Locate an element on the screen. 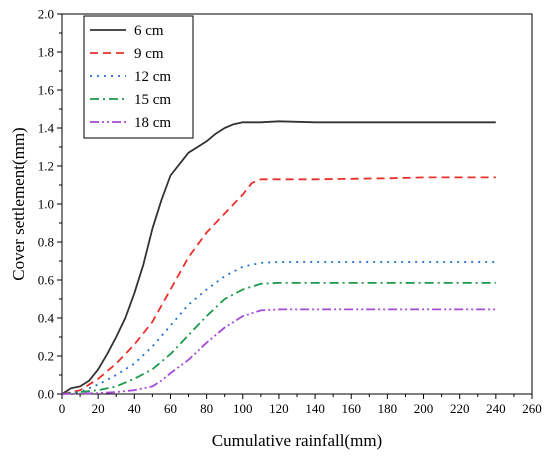 The width and height of the screenshot is (550, 458). x-tick-label: 60 is located at coordinates (170, 408).